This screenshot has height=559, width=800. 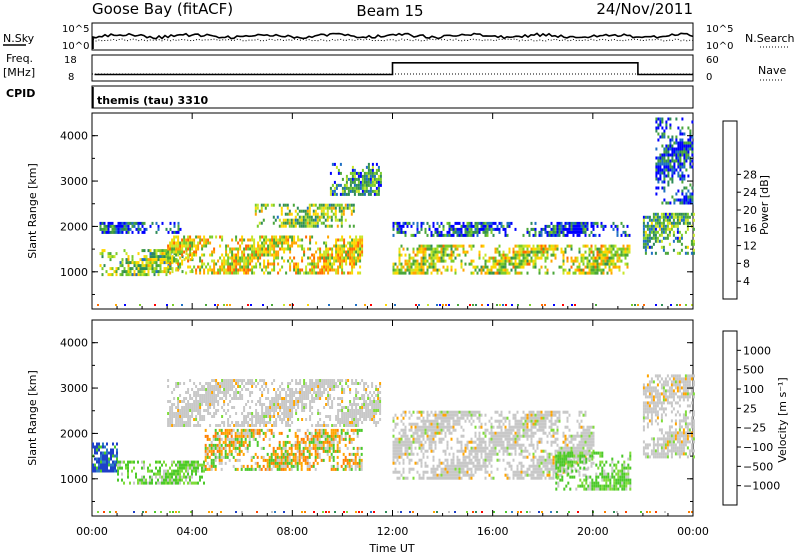 What do you see at coordinates (746, 263) in the screenshot?
I see `colorbar-tick-label: 8` at bounding box center [746, 263].